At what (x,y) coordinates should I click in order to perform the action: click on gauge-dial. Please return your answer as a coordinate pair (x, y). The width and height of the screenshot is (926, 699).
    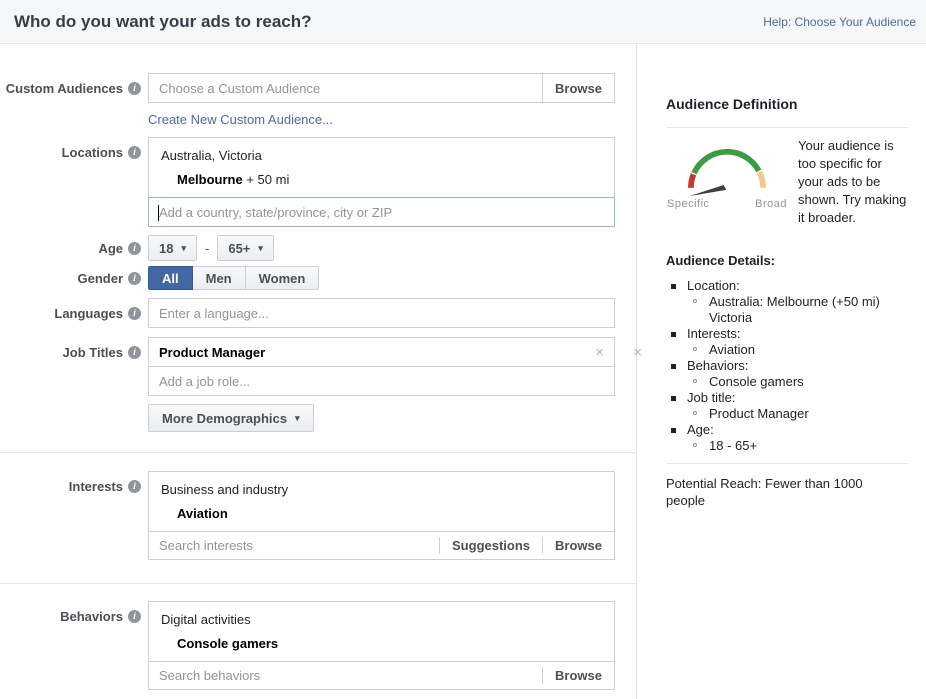
    Looking at the image, I should click on (727, 172).